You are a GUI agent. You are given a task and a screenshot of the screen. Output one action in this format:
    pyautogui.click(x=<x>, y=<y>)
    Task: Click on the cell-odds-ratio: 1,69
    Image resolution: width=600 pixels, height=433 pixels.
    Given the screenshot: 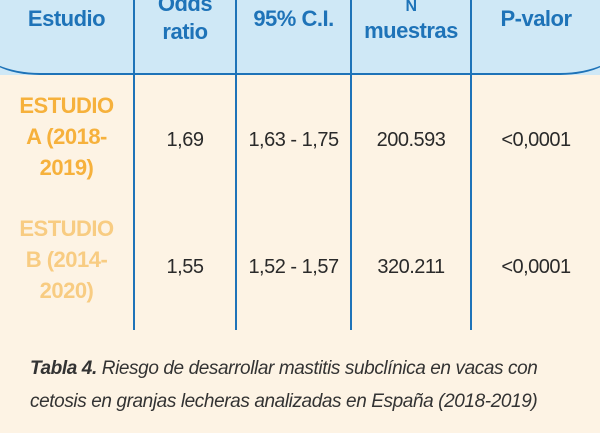 What is the action you would take?
    pyautogui.click(x=185, y=140)
    